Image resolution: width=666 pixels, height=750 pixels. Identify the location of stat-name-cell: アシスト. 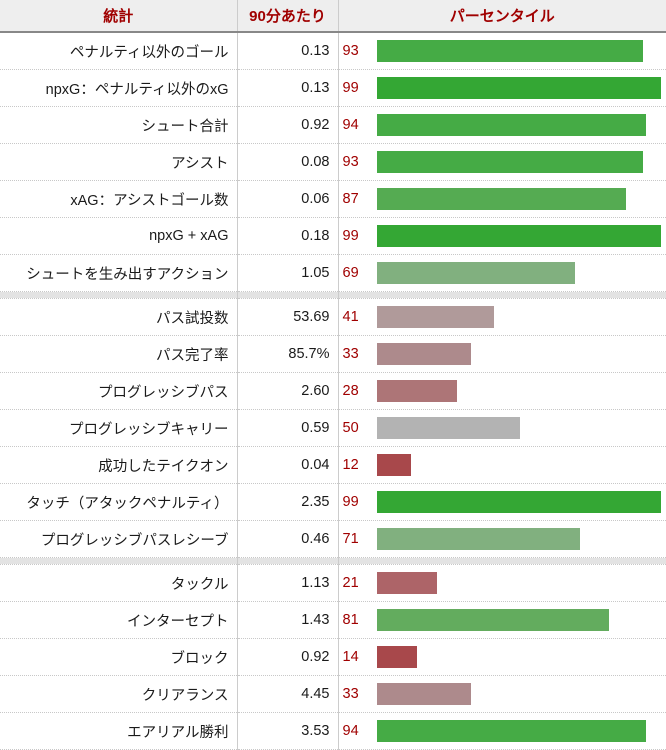
(118, 162).